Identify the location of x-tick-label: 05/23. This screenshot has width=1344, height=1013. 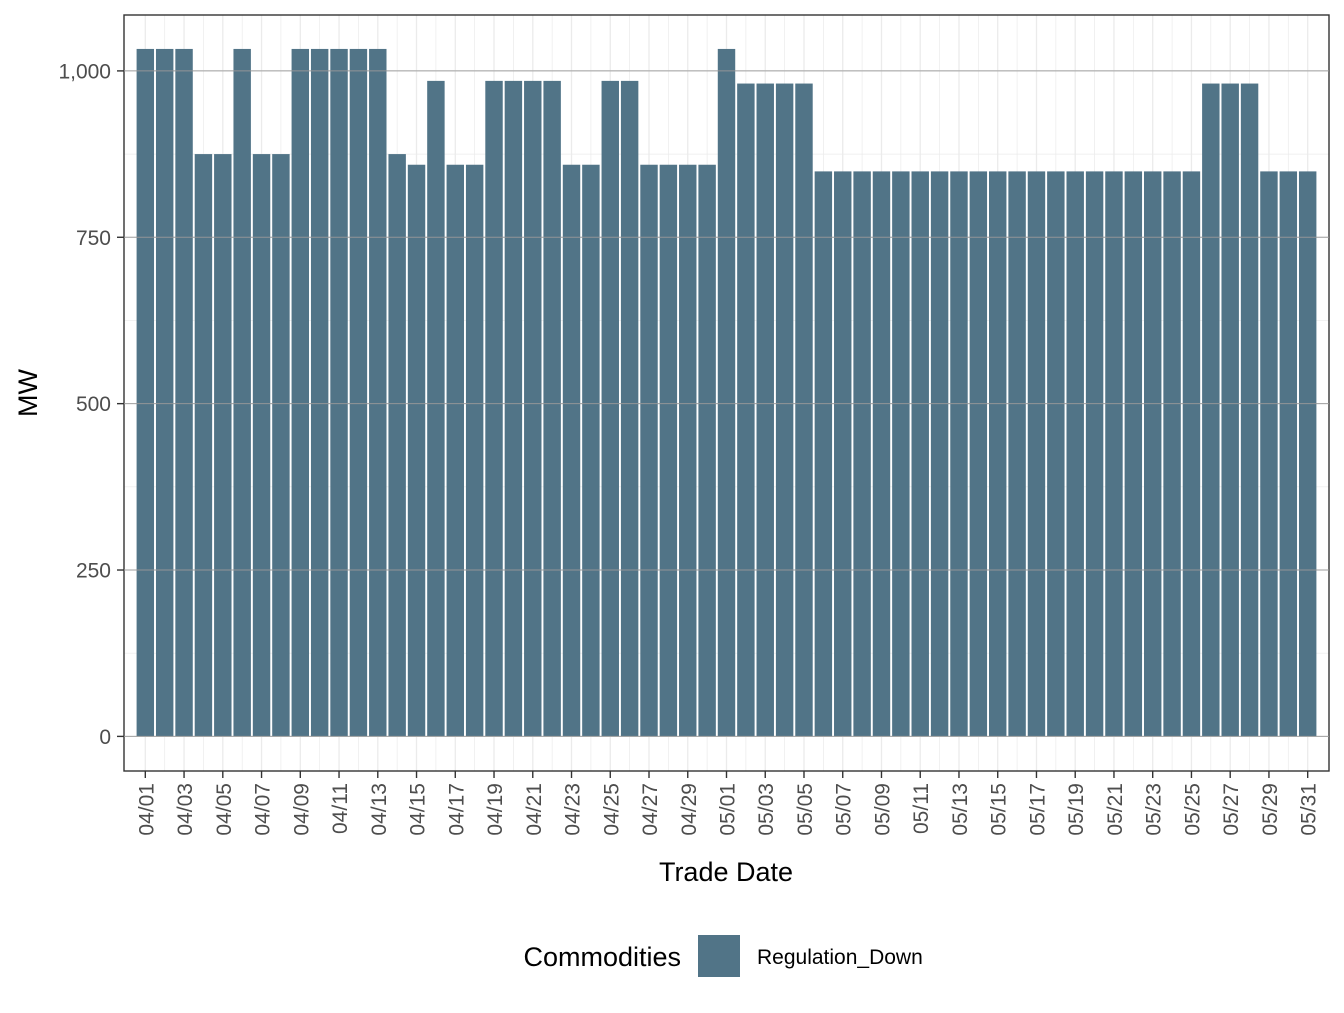
(1154, 809).